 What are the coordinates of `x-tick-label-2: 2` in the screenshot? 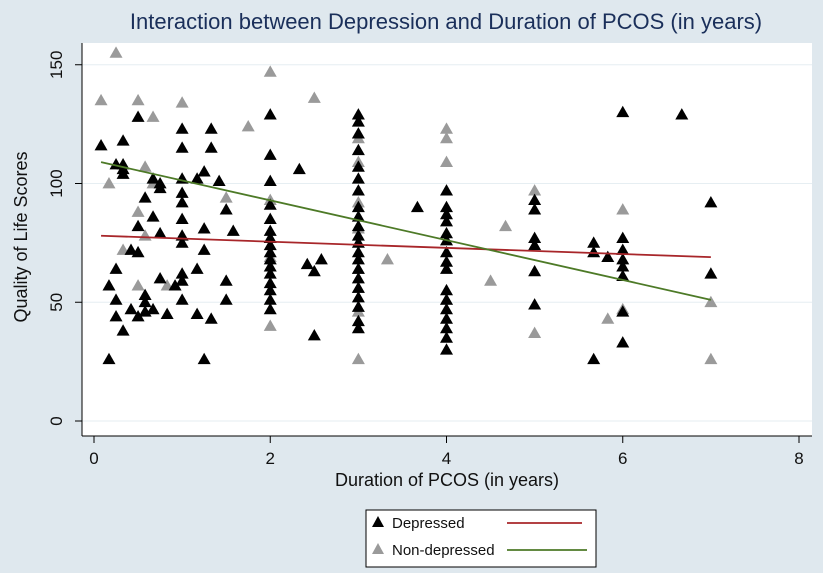 It's located at (270, 458).